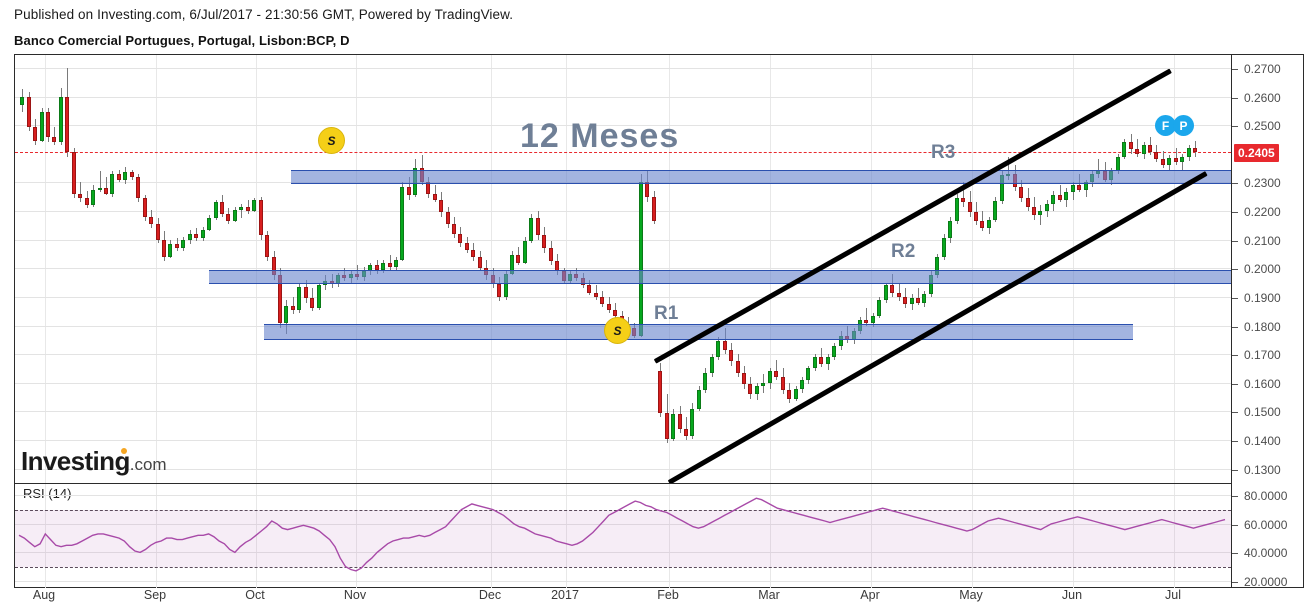  What do you see at coordinates (1262, 97) in the screenshot?
I see `price-axis-label: 0.2600` at bounding box center [1262, 97].